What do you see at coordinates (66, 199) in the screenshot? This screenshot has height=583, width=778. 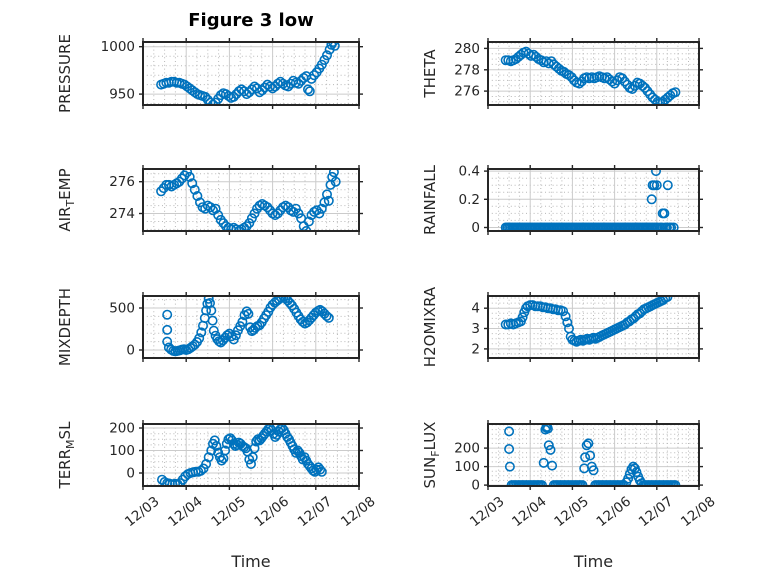 I see `y-axis-label-AIR_TEMP: AIRTEMP` at bounding box center [66, 199].